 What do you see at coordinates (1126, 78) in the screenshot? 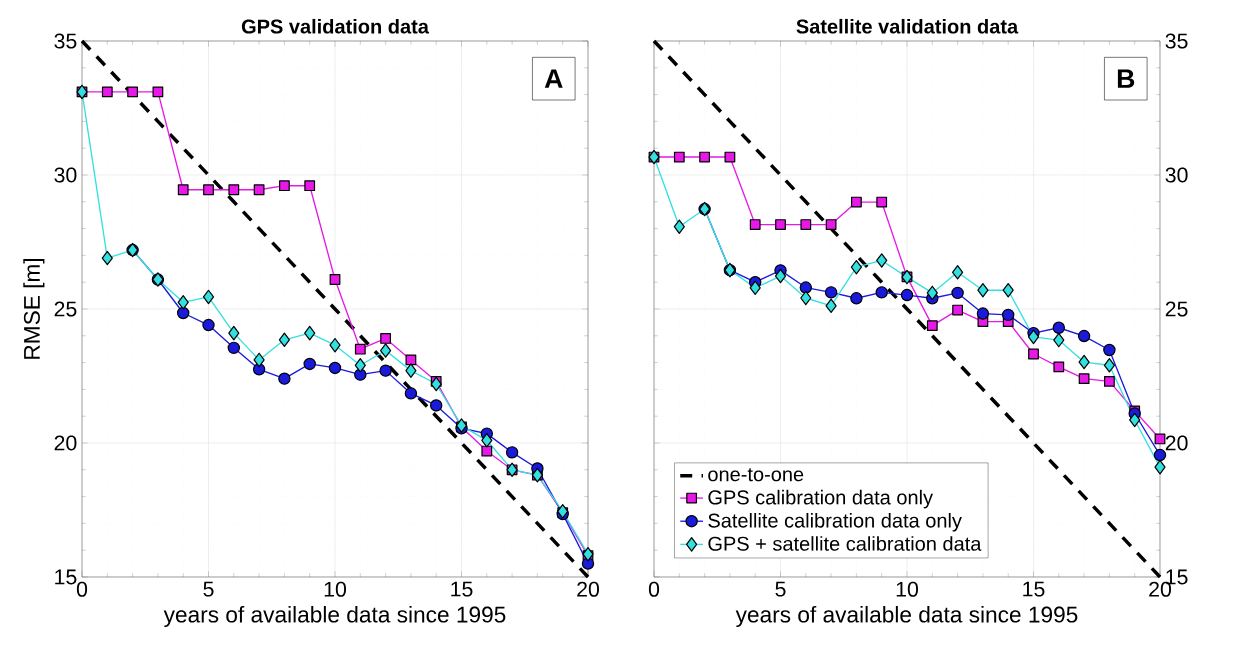
I see `annotation: B` at bounding box center [1126, 78].